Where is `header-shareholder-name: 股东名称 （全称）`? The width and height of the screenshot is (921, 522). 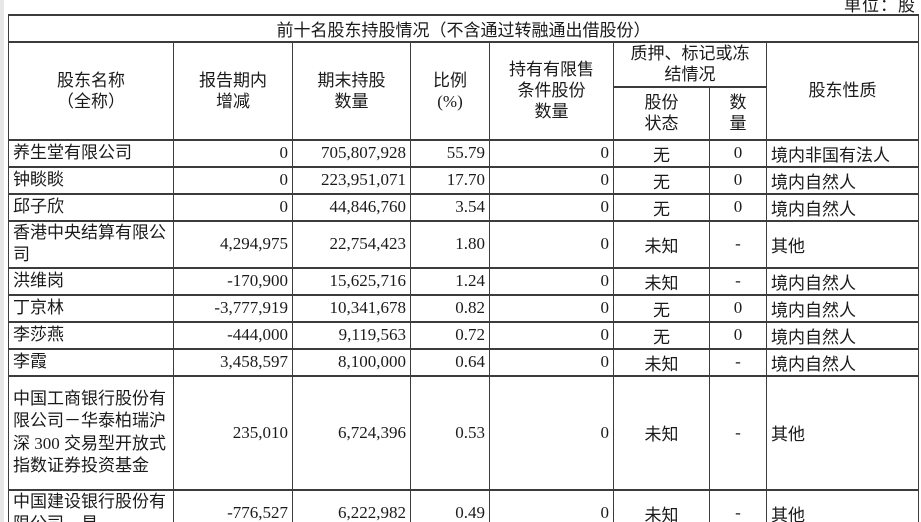 header-shareholder-name: 股东名称 （全称） is located at coordinates (91, 91).